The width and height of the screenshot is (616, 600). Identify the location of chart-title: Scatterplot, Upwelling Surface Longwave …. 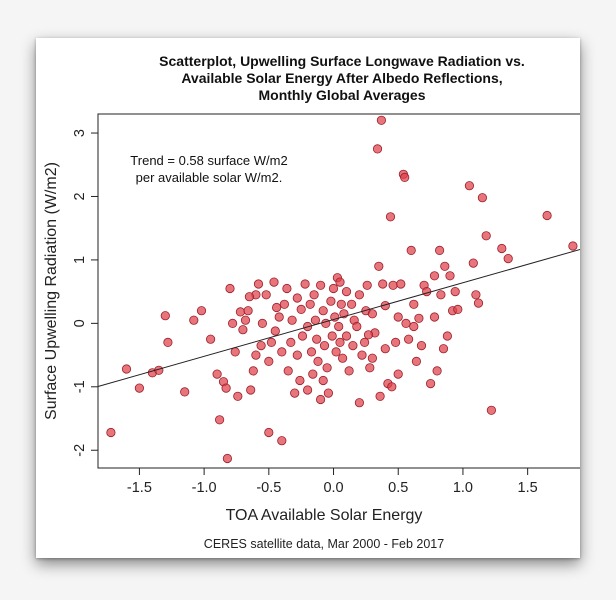
(342, 78).